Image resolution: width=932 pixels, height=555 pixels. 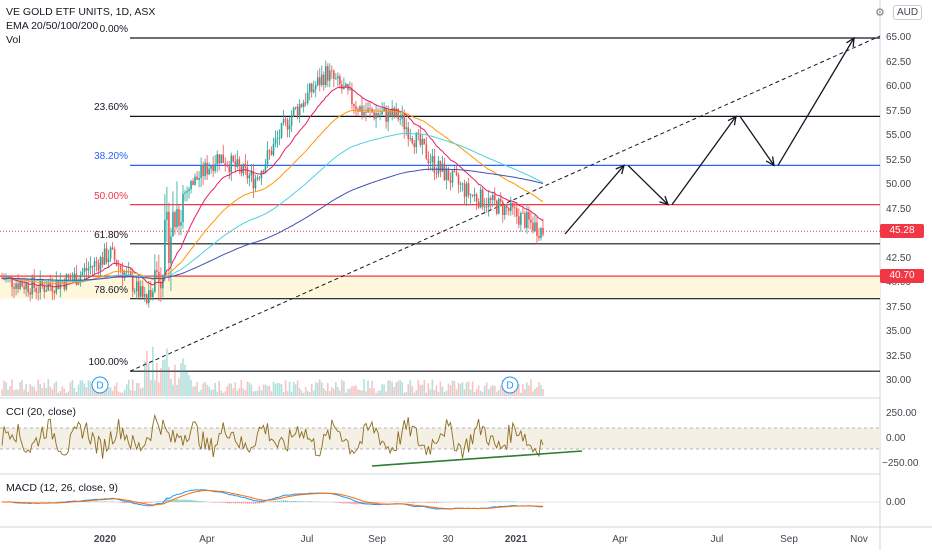 What do you see at coordinates (907, 12) in the screenshot?
I see `currency-badge: AUD` at bounding box center [907, 12].